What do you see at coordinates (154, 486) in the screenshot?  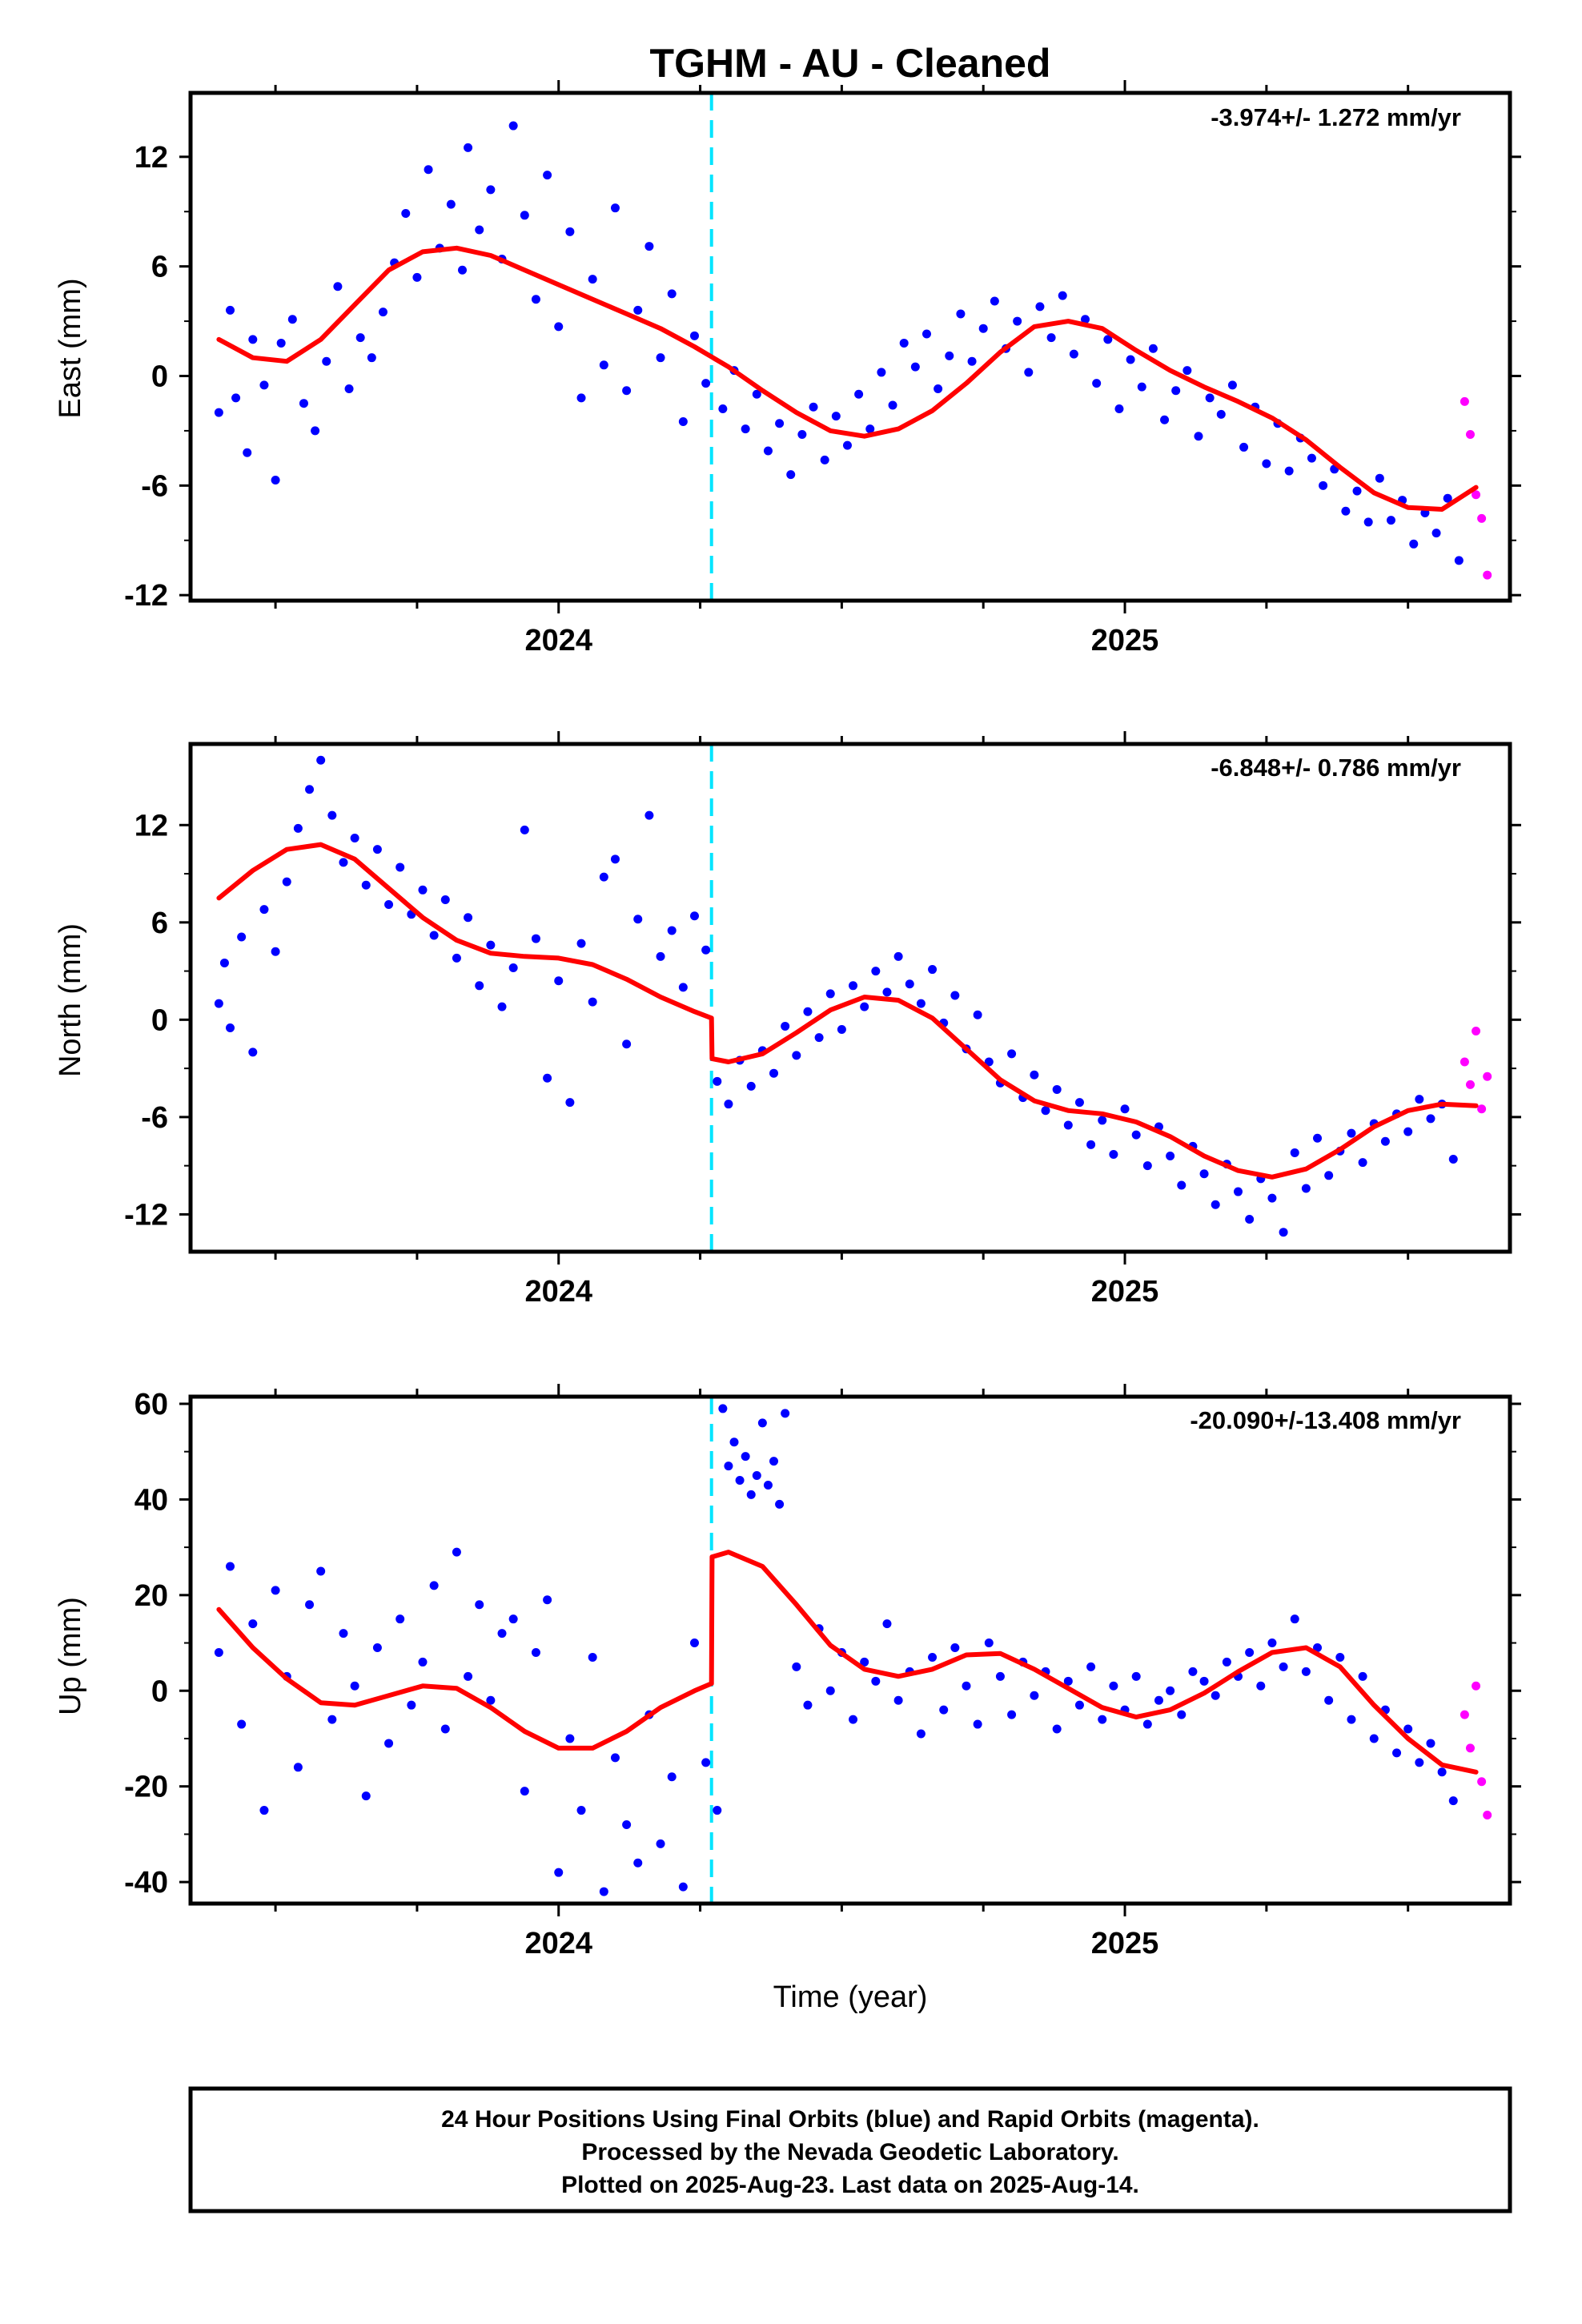 I see `east-y-tick-label: -6` at bounding box center [154, 486].